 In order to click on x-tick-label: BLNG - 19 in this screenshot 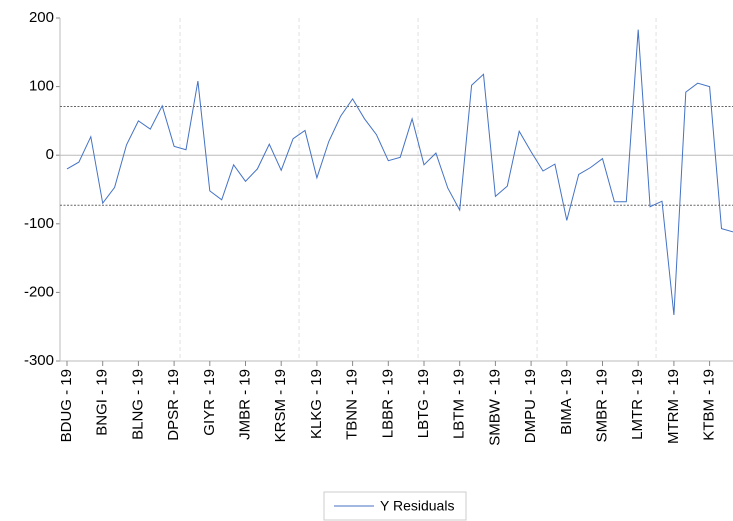, I will do `click(137, 404)`.